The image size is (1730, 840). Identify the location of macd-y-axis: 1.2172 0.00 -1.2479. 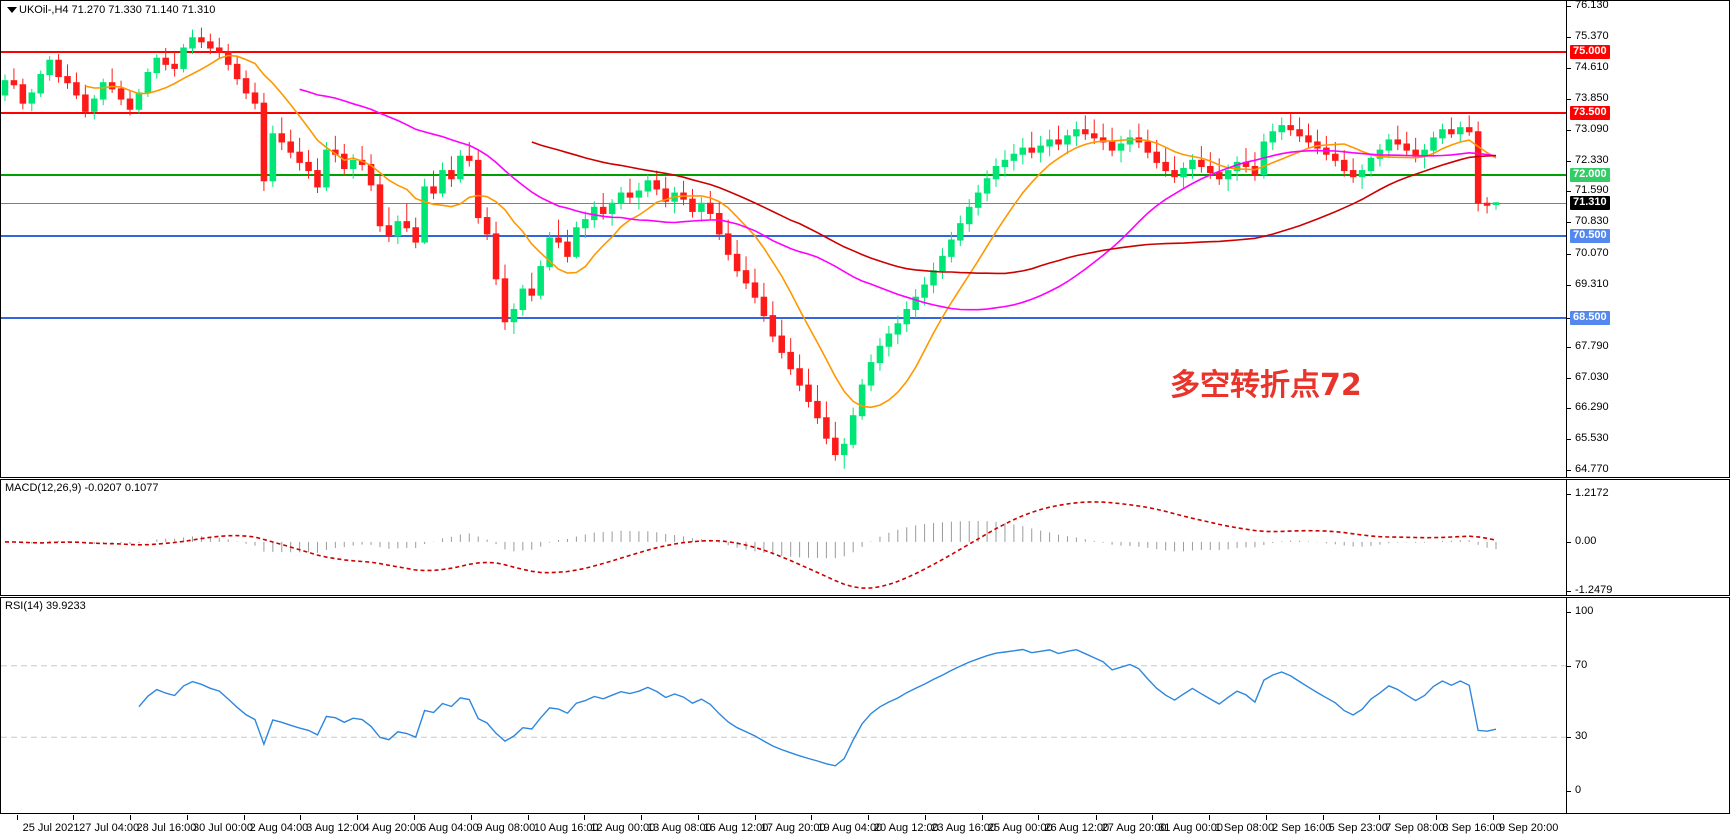
(1647, 538).